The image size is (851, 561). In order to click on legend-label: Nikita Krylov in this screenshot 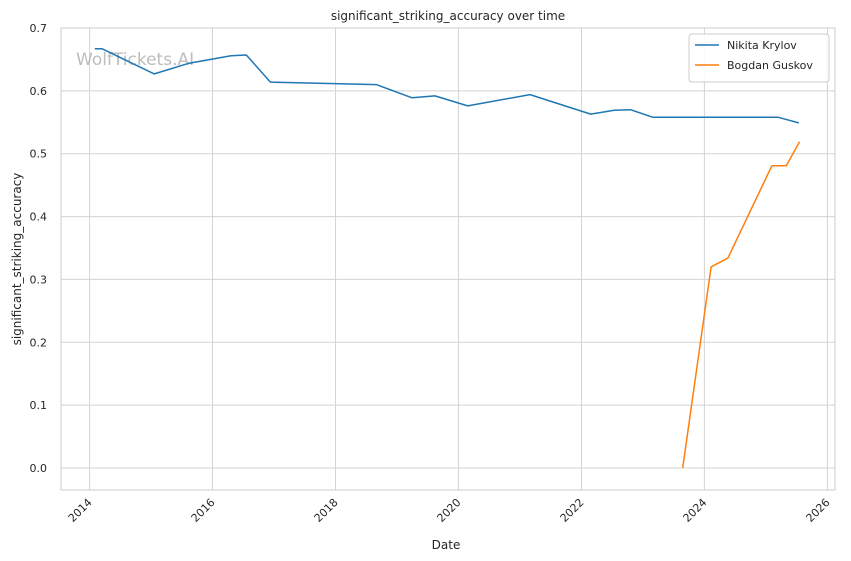, I will do `click(762, 45)`.